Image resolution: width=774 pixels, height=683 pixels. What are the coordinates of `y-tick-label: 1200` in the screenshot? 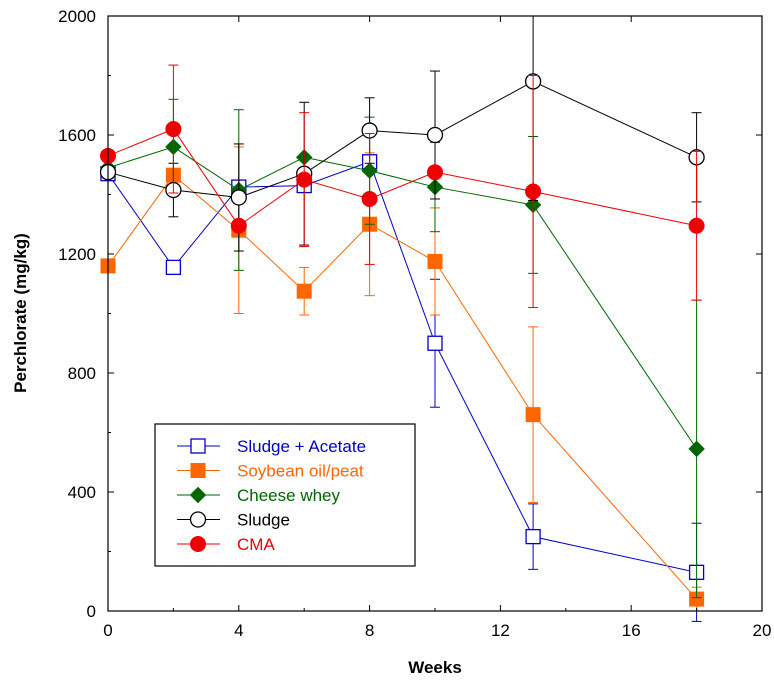 It's located at (77, 254).